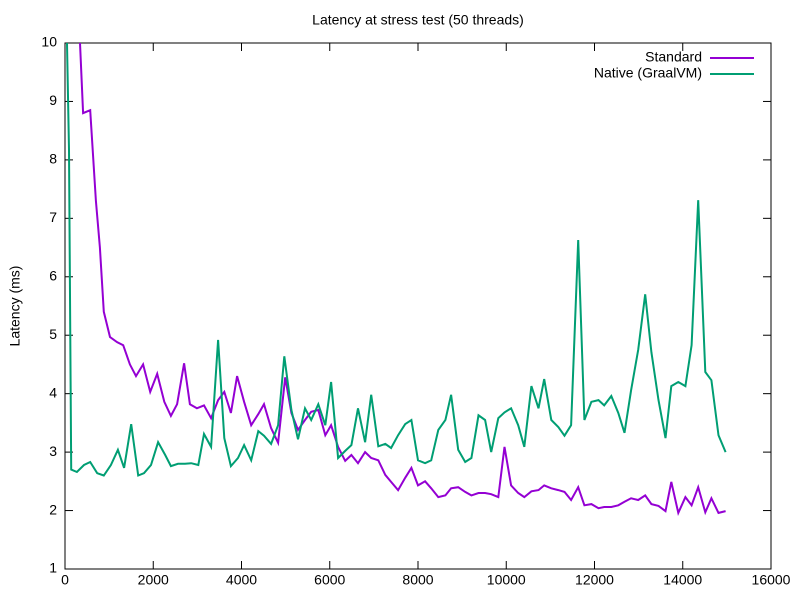 This screenshot has width=800, height=600. Describe the element at coordinates (53, 217) in the screenshot. I see `y-tick-label: 7` at that location.